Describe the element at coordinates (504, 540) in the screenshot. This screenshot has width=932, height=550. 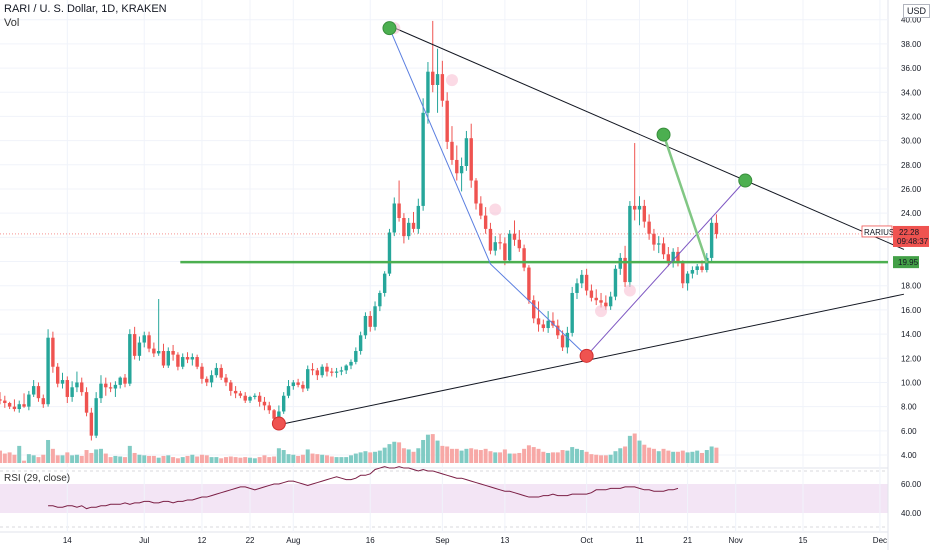
I see `time-tick-label: 13` at that location.